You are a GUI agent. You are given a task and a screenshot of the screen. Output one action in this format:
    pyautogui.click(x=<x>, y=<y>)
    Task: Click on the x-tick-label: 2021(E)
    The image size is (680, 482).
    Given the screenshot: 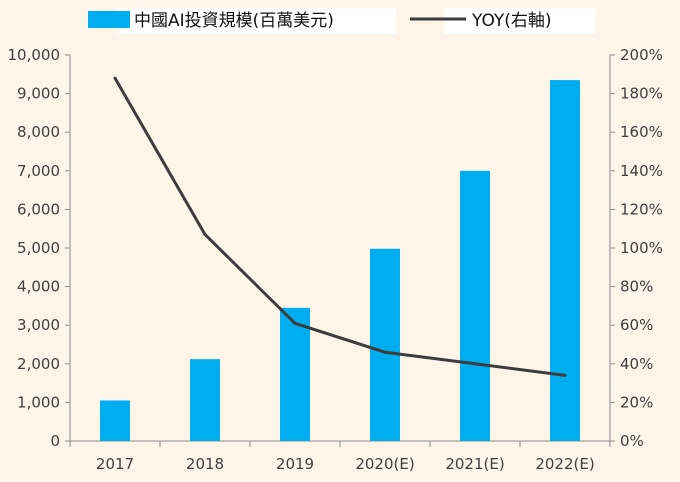 What is the action you would take?
    pyautogui.click(x=474, y=464)
    